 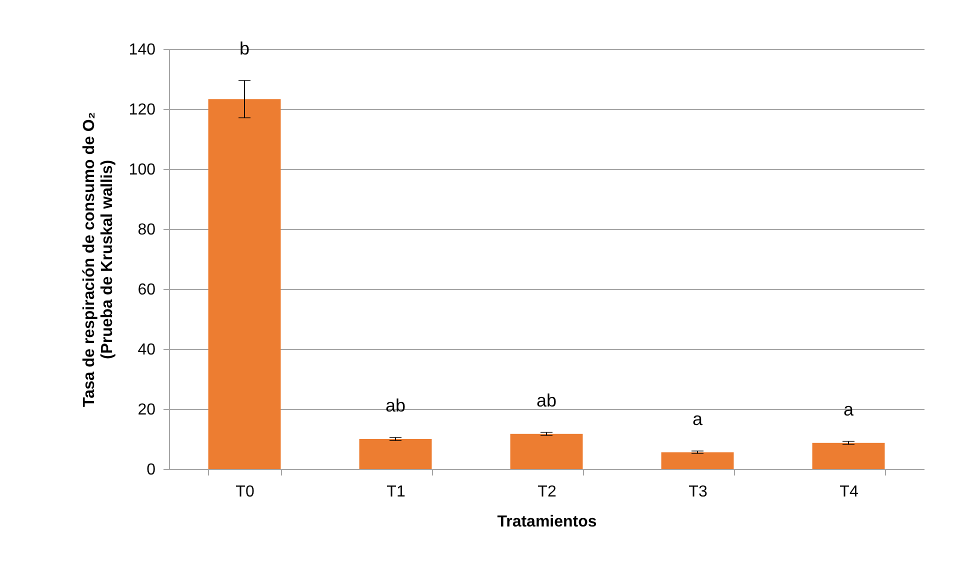 I want to click on annotation: b, so click(x=244, y=48).